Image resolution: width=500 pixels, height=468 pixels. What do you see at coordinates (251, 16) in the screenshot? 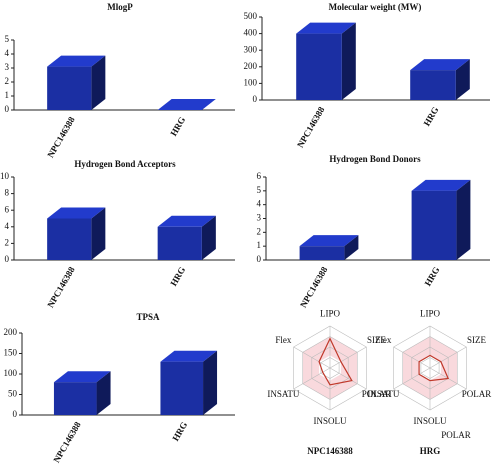
I see `y-tick-label: 500` at bounding box center [251, 16].